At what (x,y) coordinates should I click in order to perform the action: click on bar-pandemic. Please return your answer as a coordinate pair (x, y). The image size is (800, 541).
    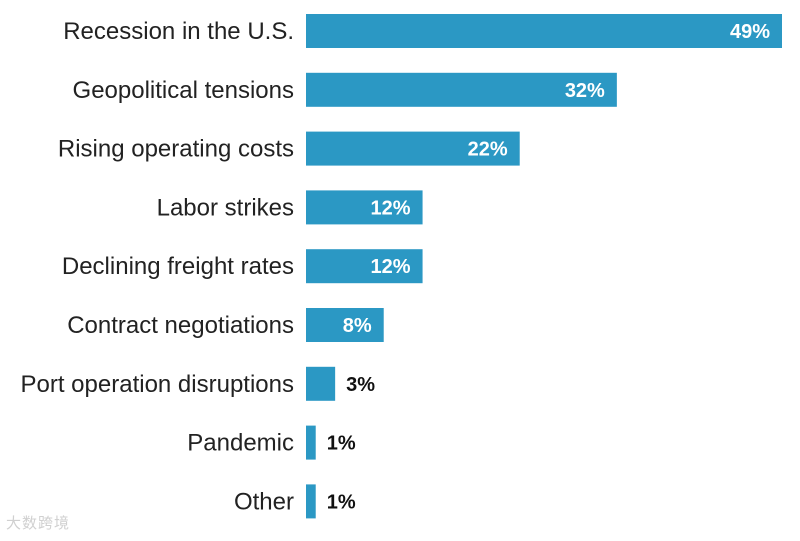
    Looking at the image, I should click on (311, 442).